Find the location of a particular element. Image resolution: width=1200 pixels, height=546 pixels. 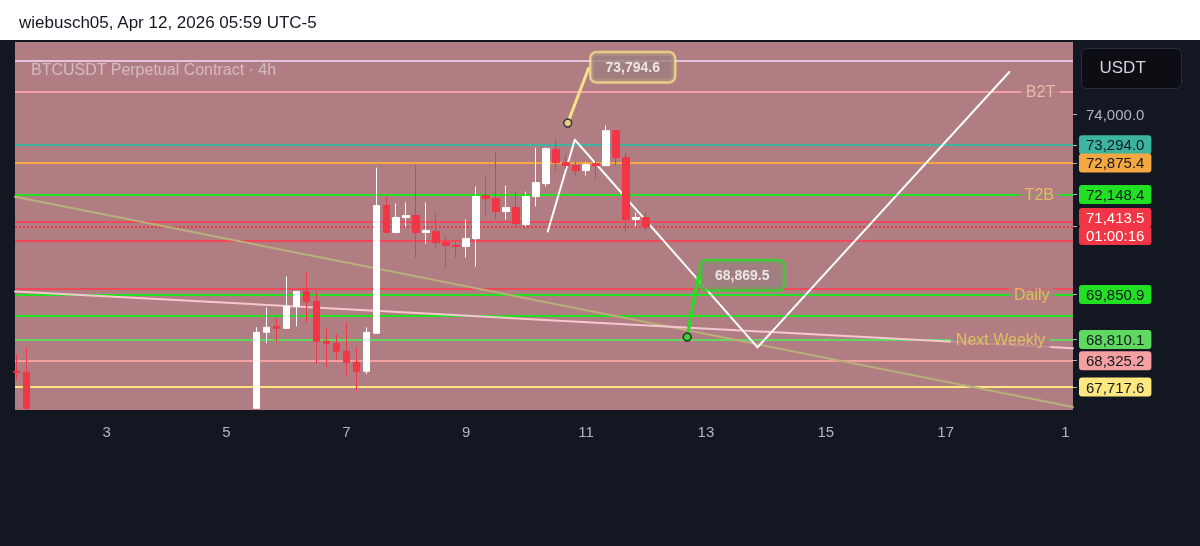

text: BTCUSDT Perpetual Contract · 4h is located at coordinates (154, 69).